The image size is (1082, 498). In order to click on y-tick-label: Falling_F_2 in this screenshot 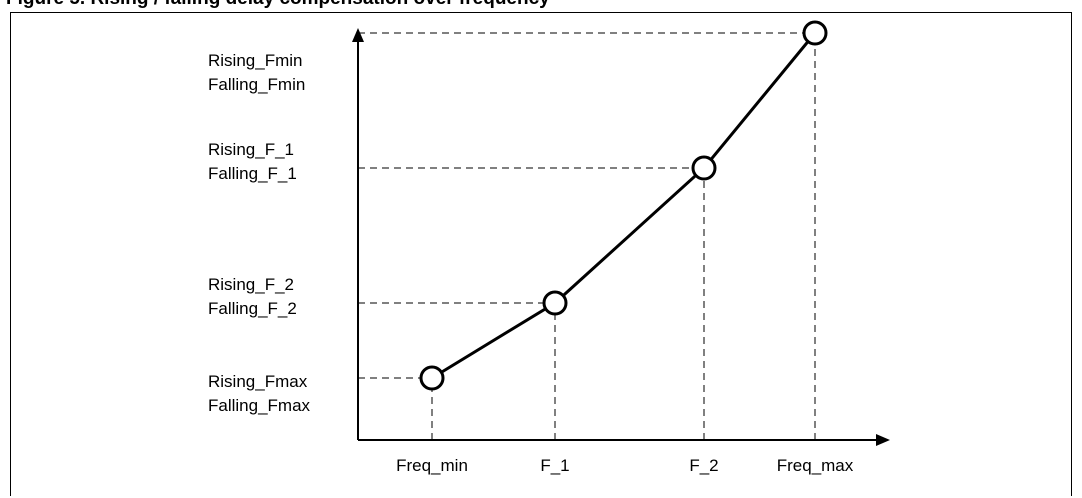, I will do `click(252, 308)`.